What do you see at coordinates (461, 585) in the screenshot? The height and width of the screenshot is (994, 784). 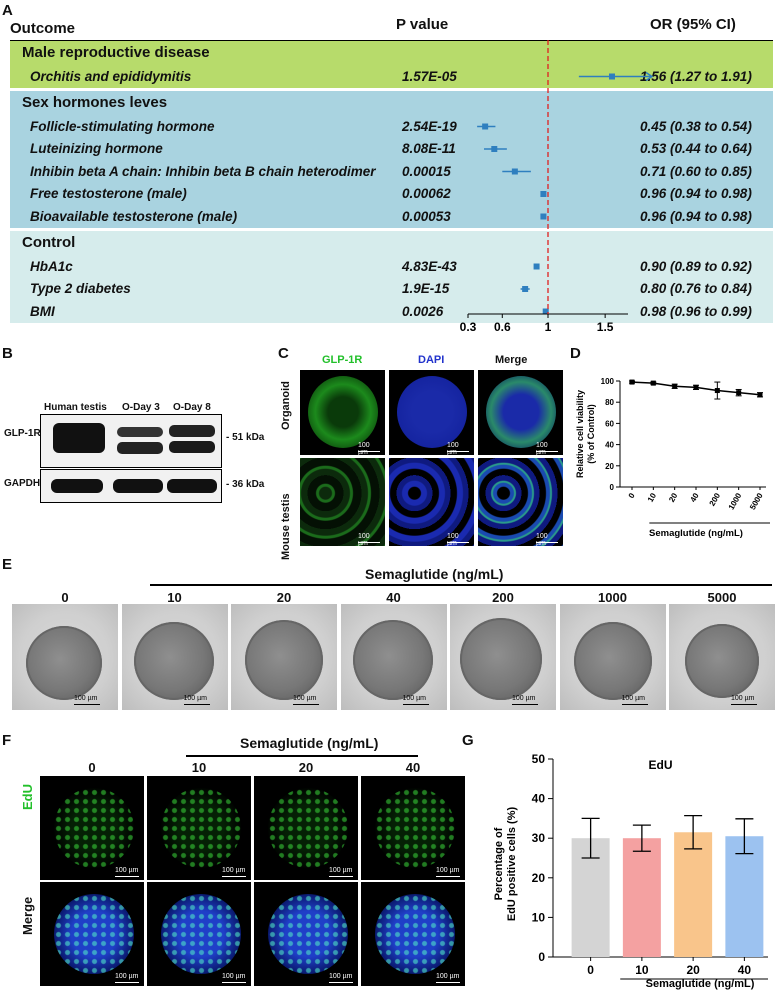 I see `header-rule-e` at bounding box center [461, 585].